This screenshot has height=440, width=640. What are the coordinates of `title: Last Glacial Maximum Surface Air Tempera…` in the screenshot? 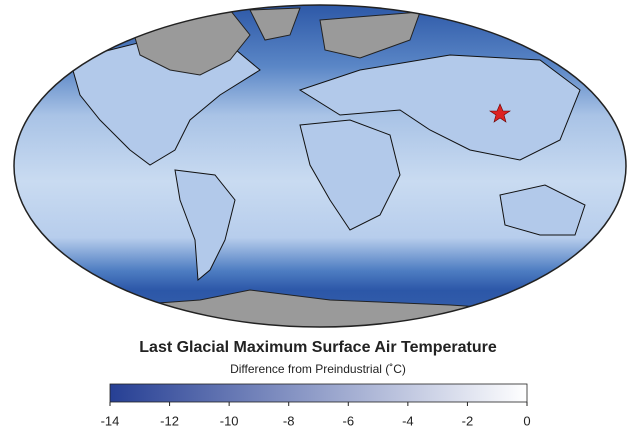 It's located at (318, 347).